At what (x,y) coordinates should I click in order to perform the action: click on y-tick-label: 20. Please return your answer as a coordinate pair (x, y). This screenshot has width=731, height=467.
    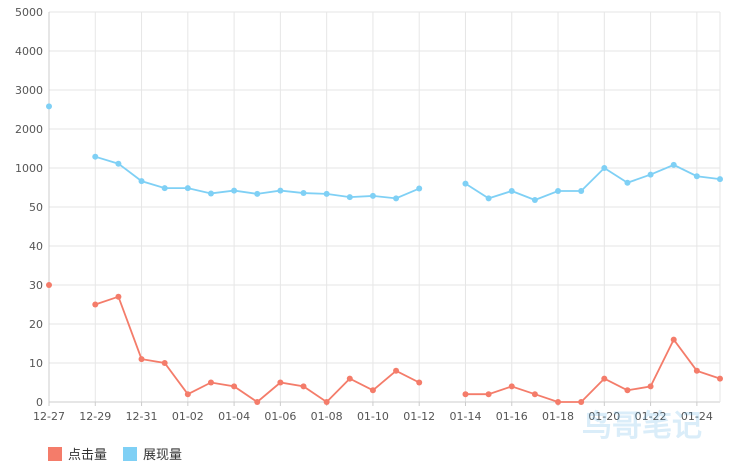
    Looking at the image, I should click on (36, 324).